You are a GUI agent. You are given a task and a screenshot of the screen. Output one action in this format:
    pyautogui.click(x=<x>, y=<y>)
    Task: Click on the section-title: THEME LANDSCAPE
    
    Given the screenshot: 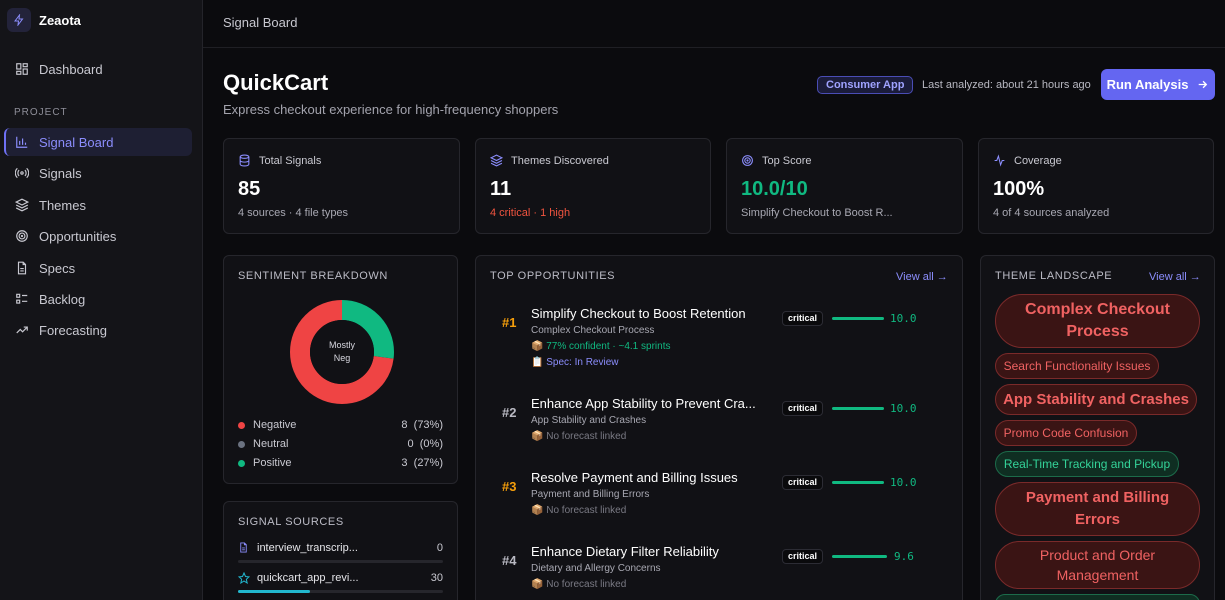 What is the action you would take?
    pyautogui.click(x=1054, y=276)
    